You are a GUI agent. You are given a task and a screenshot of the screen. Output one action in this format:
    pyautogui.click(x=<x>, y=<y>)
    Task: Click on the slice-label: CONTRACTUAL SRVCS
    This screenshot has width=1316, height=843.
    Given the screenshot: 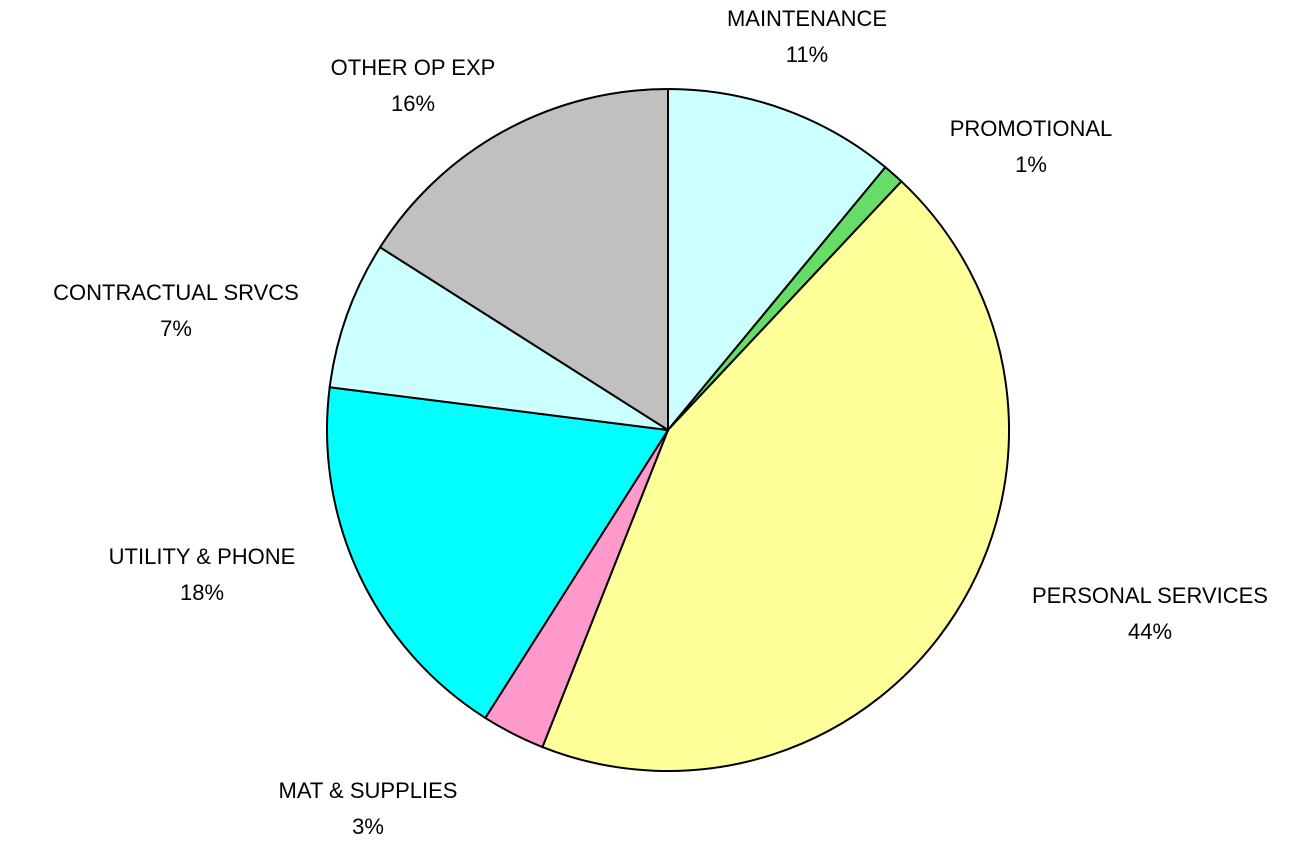 What is the action you would take?
    pyautogui.click(x=176, y=292)
    